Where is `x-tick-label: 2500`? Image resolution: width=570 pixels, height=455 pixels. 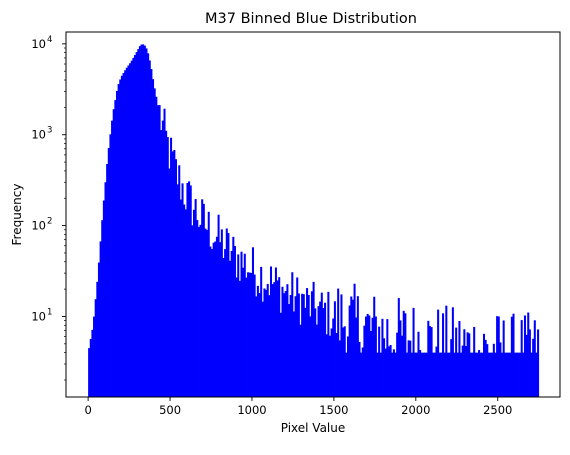
x-tick-label: 2500 is located at coordinates (497, 410).